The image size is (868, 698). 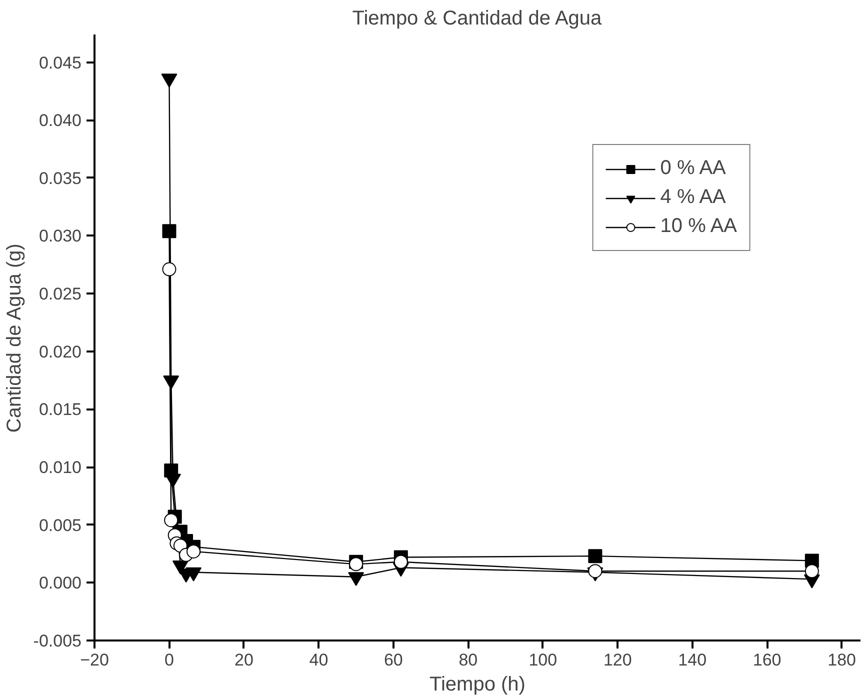 I want to click on y-axis-title: Cantidad de Agua (g), so click(x=14, y=338).